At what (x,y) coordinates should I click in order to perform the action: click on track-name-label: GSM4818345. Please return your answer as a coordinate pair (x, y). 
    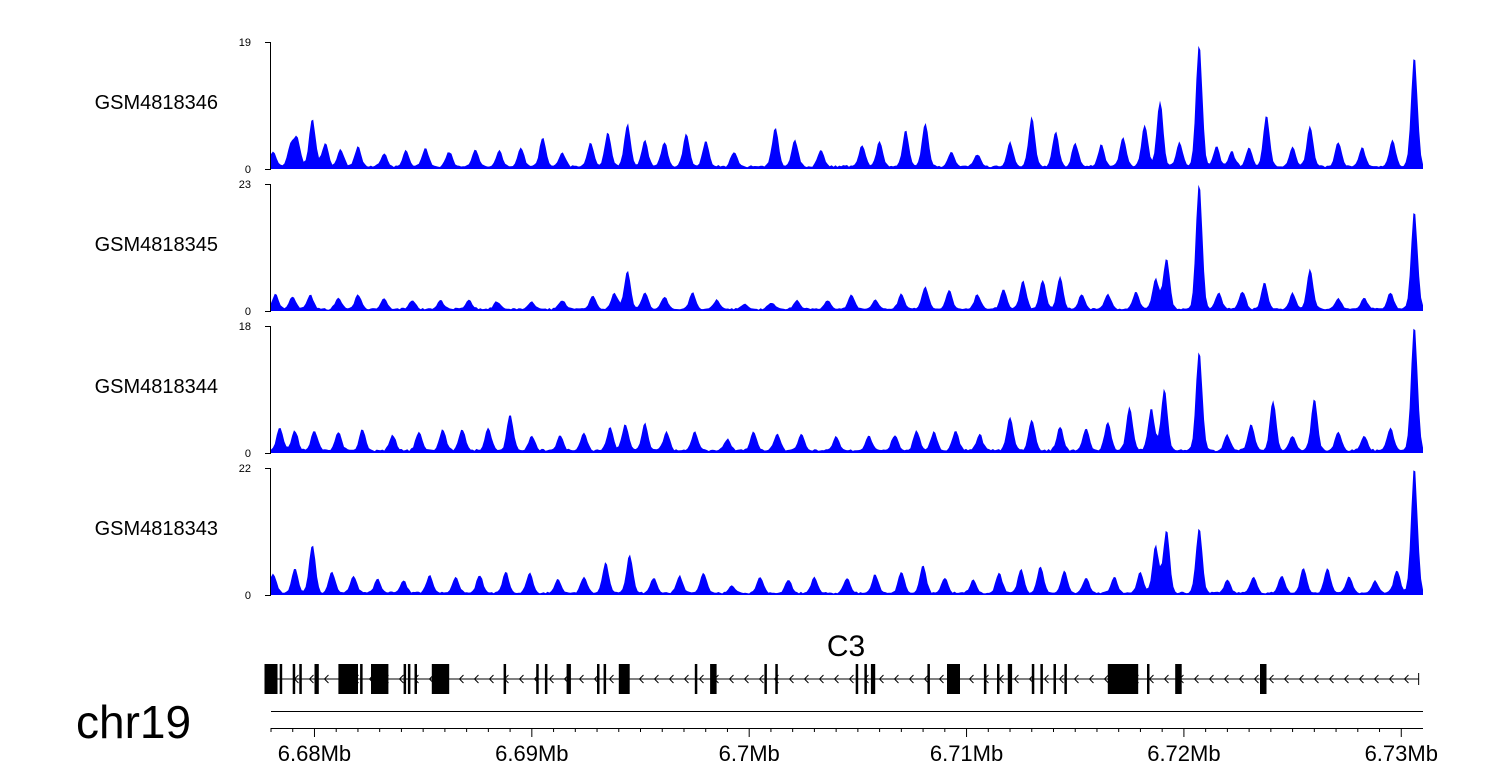
    Looking at the image, I should click on (156, 245).